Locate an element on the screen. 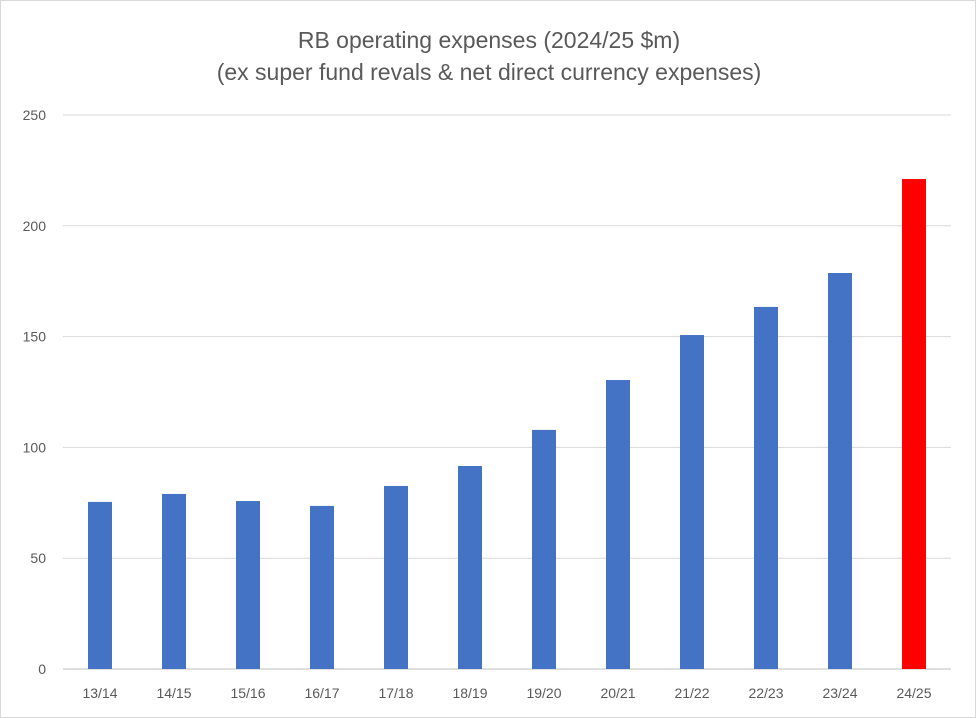  x-tick-label: 17/18 is located at coordinates (395, 693).